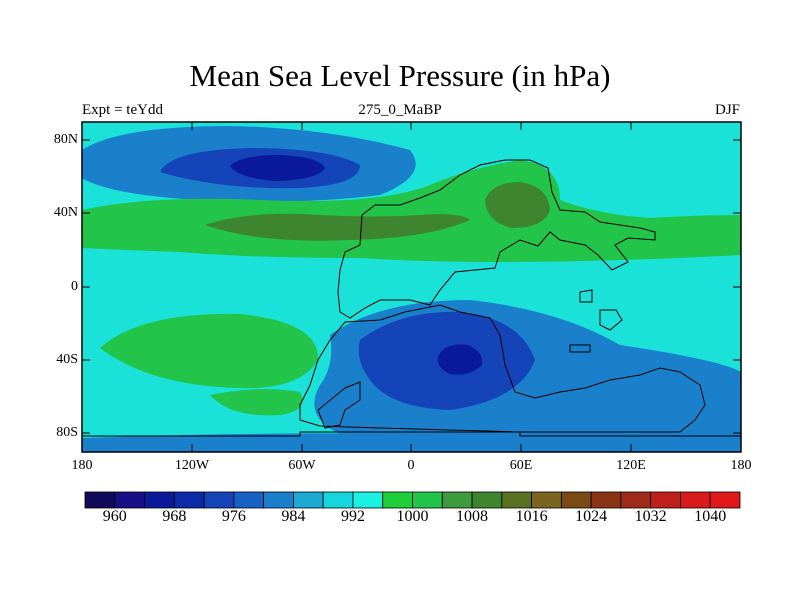 This screenshot has width=800, height=600. What do you see at coordinates (710, 516) in the screenshot?
I see `colorbar-label: 1040` at bounding box center [710, 516].